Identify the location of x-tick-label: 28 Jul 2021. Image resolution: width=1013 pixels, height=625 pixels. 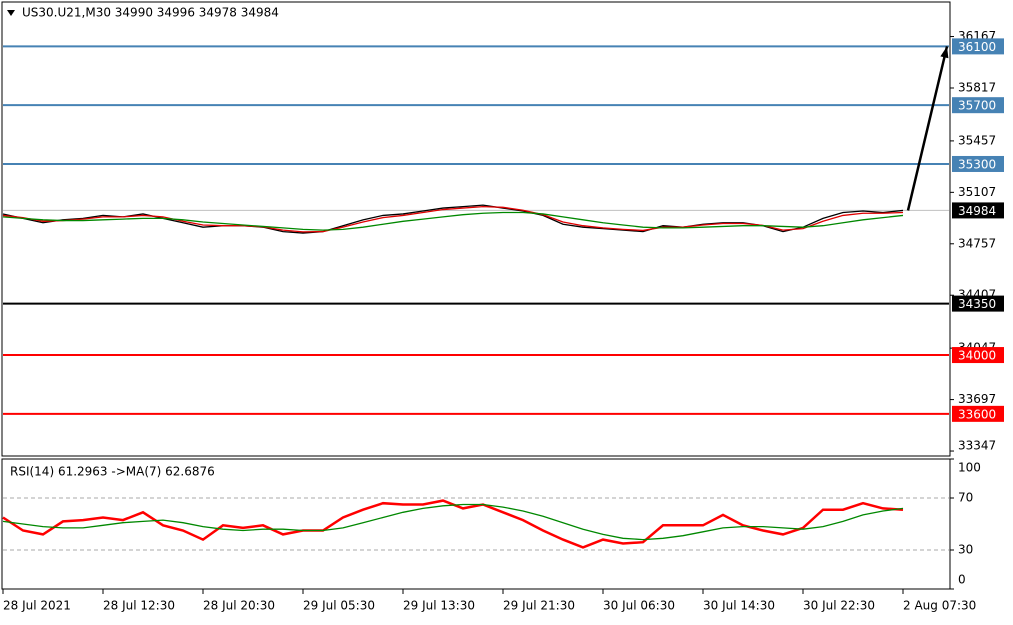
(37, 606).